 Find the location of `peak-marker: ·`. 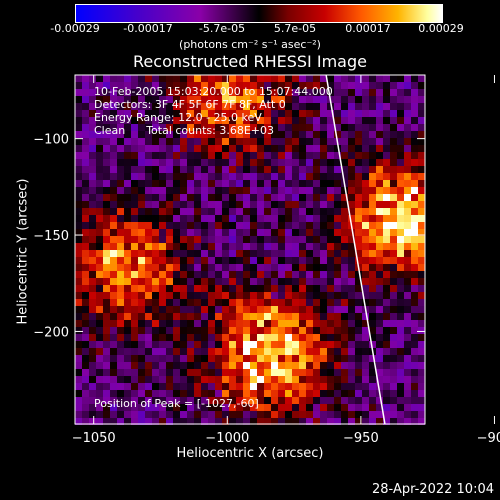

peak-marker: · is located at coordinates (154, 216).